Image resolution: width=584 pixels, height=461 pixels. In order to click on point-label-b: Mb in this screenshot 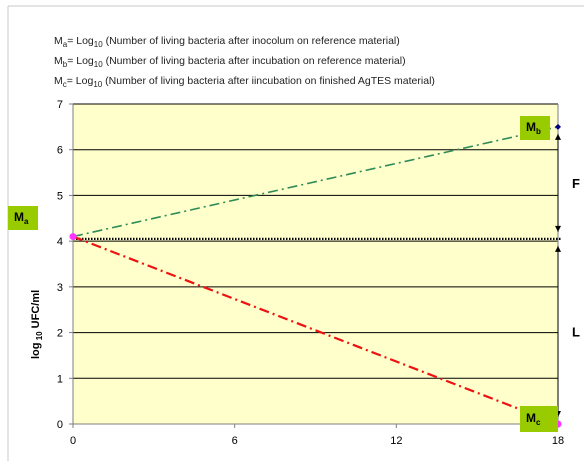, I will do `click(535, 128)`.